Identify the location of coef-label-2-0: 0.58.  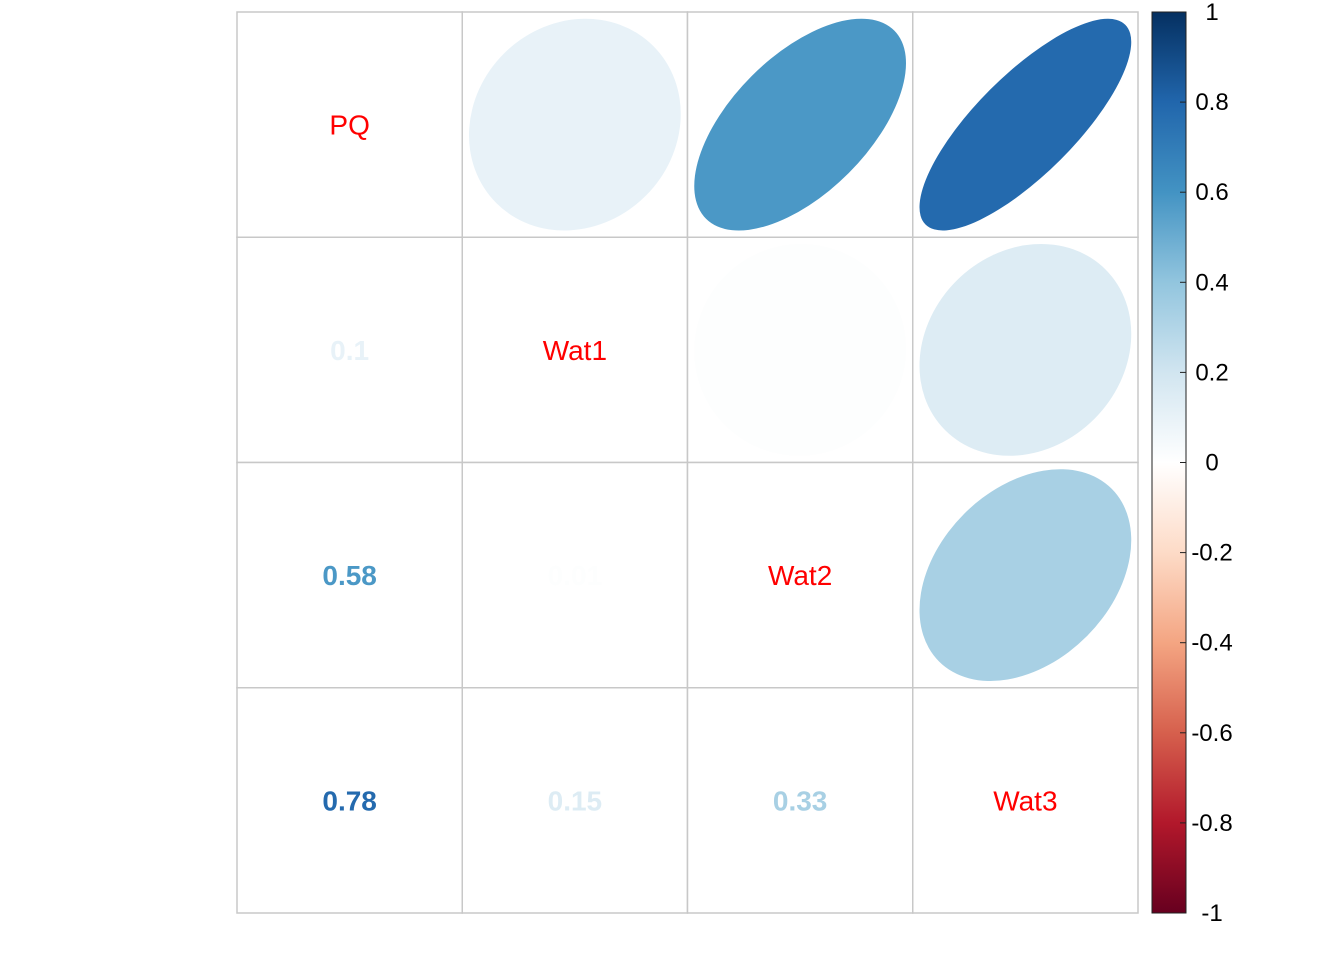
(349, 575).